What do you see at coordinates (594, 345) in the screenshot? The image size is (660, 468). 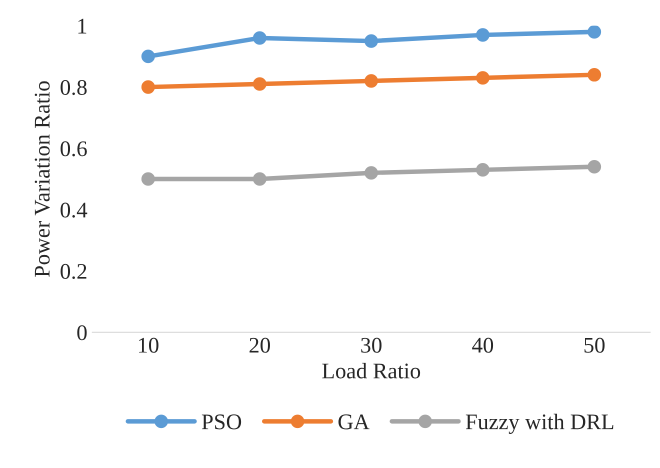 I see `x-tick-label: 50` at bounding box center [594, 345].